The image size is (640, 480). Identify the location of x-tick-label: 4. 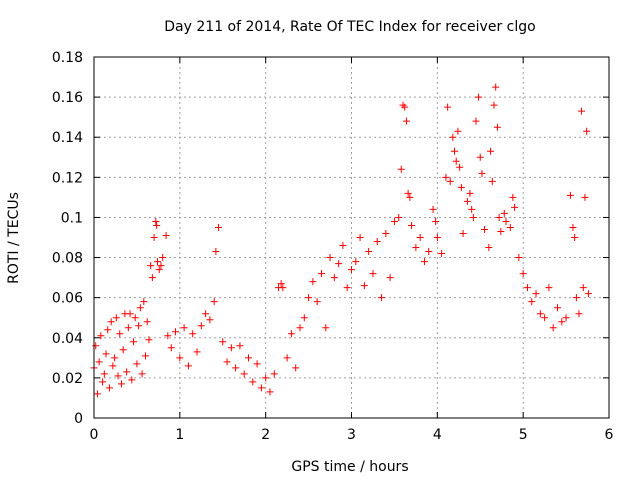
(437, 435).